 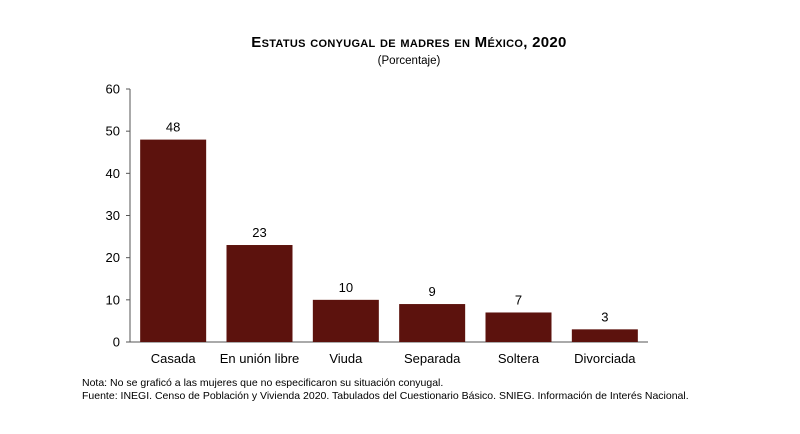 What do you see at coordinates (346, 358) in the screenshot?
I see `x-tick-label: Viuda` at bounding box center [346, 358].